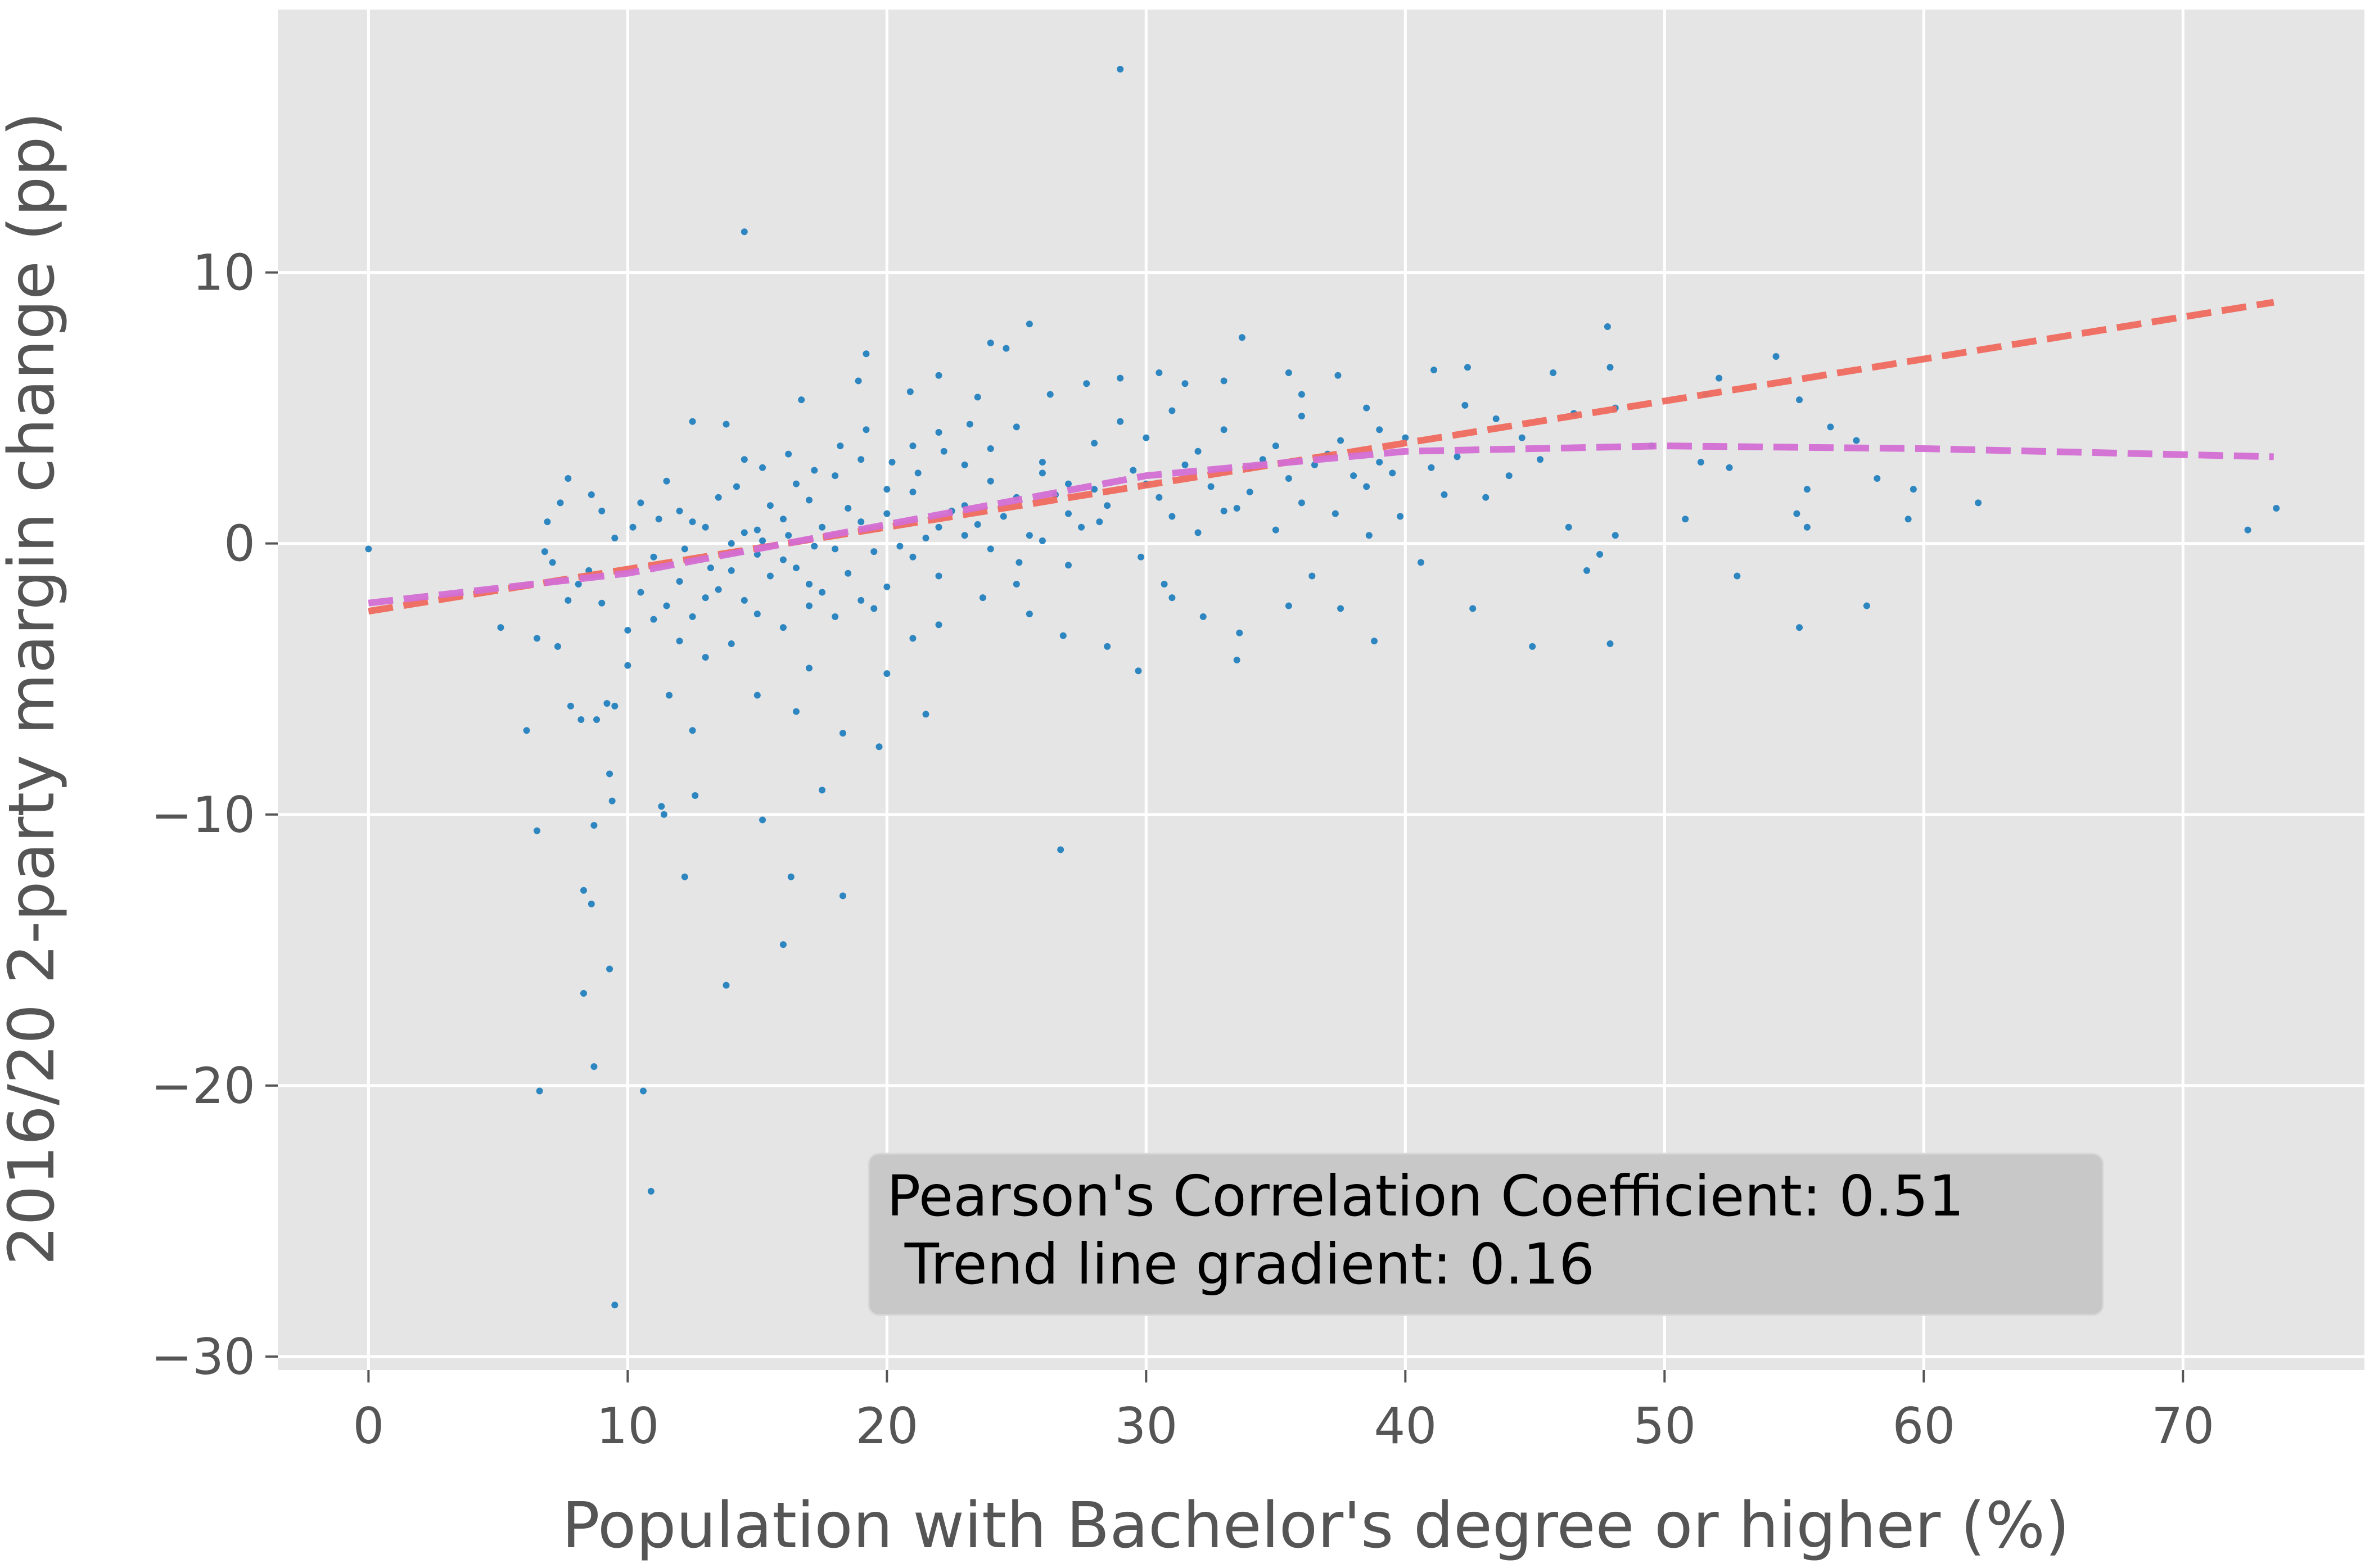 The height and width of the screenshot is (1568, 2365). I want to click on x-tick-label: 20, so click(886, 1426).